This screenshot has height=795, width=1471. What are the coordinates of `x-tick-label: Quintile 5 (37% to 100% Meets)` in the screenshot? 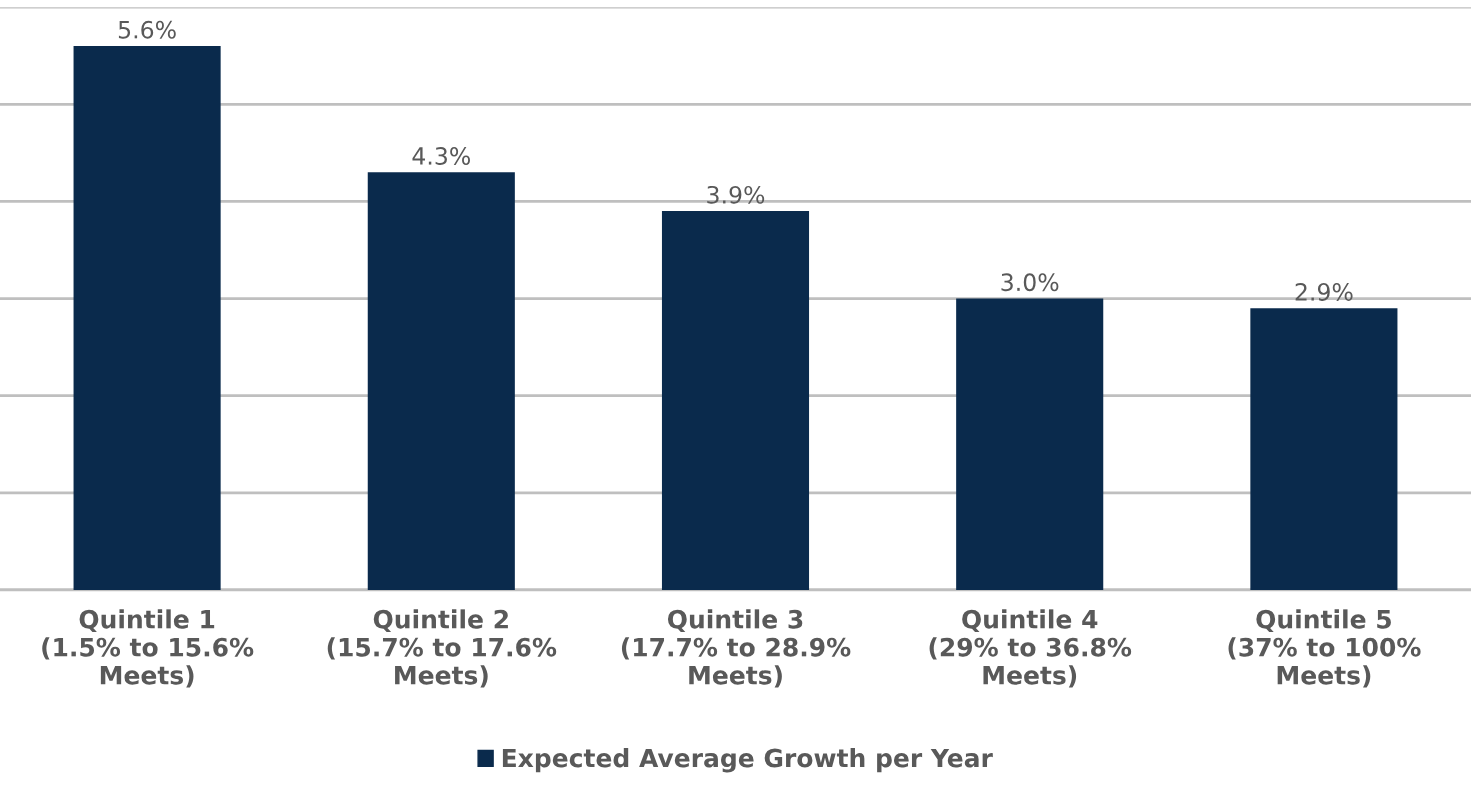 It's located at (1324, 648).